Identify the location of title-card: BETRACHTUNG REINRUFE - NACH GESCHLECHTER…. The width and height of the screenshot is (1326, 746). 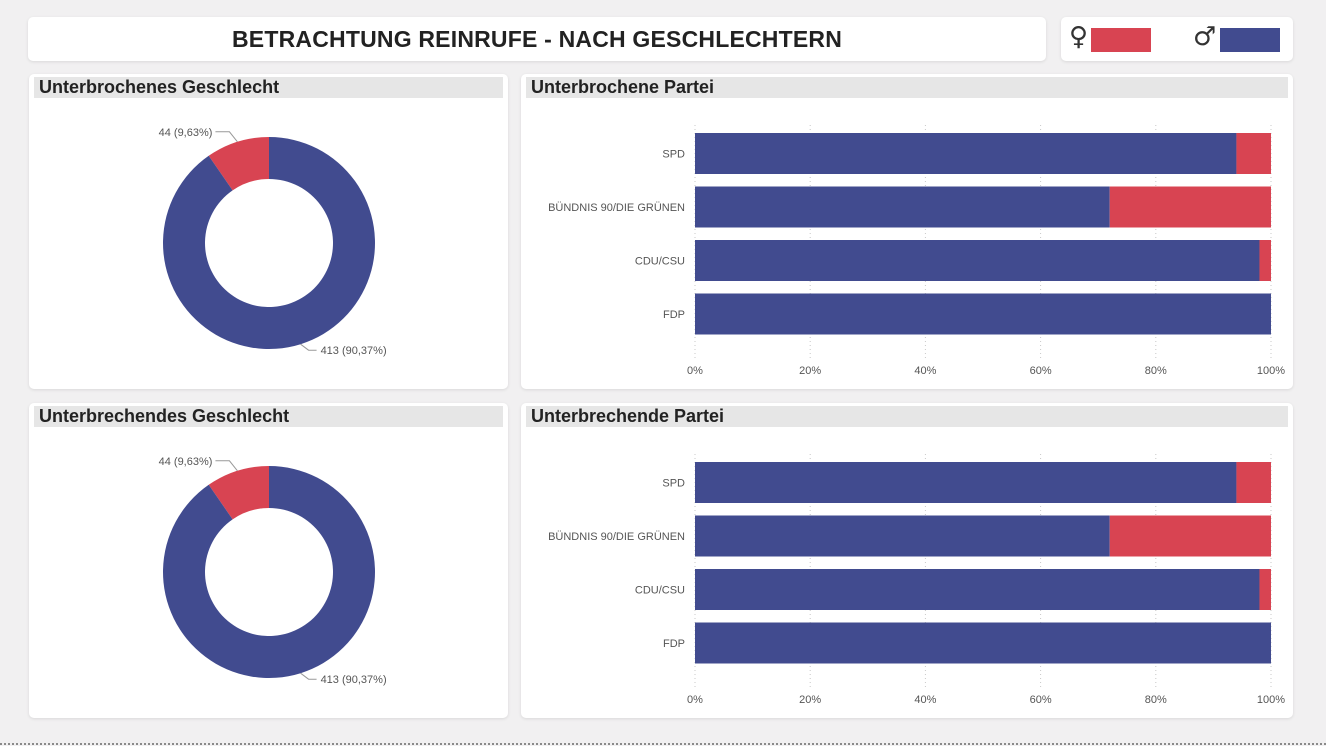
(537, 39).